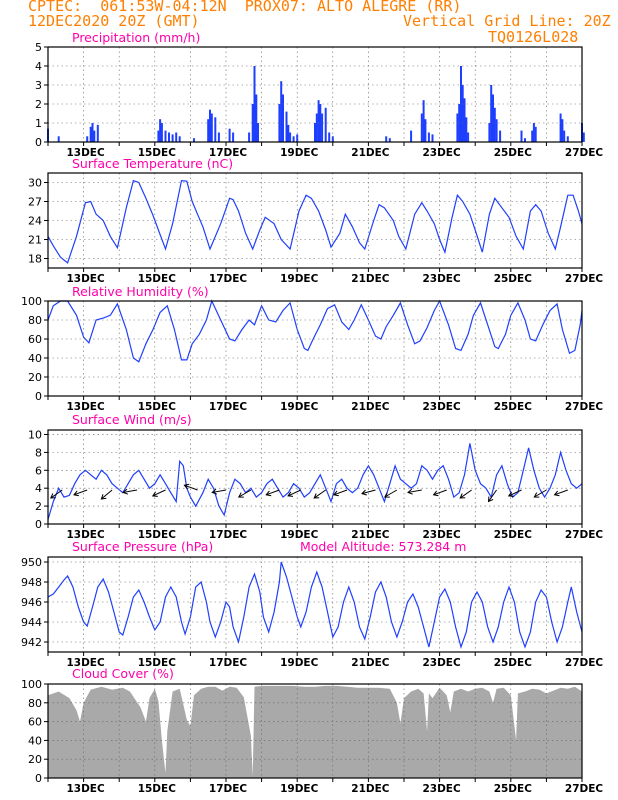 This screenshot has width=618, height=800. Describe the element at coordinates (142, 546) in the screenshot. I see `panel-title: Surface Pressure (hPa)` at that location.